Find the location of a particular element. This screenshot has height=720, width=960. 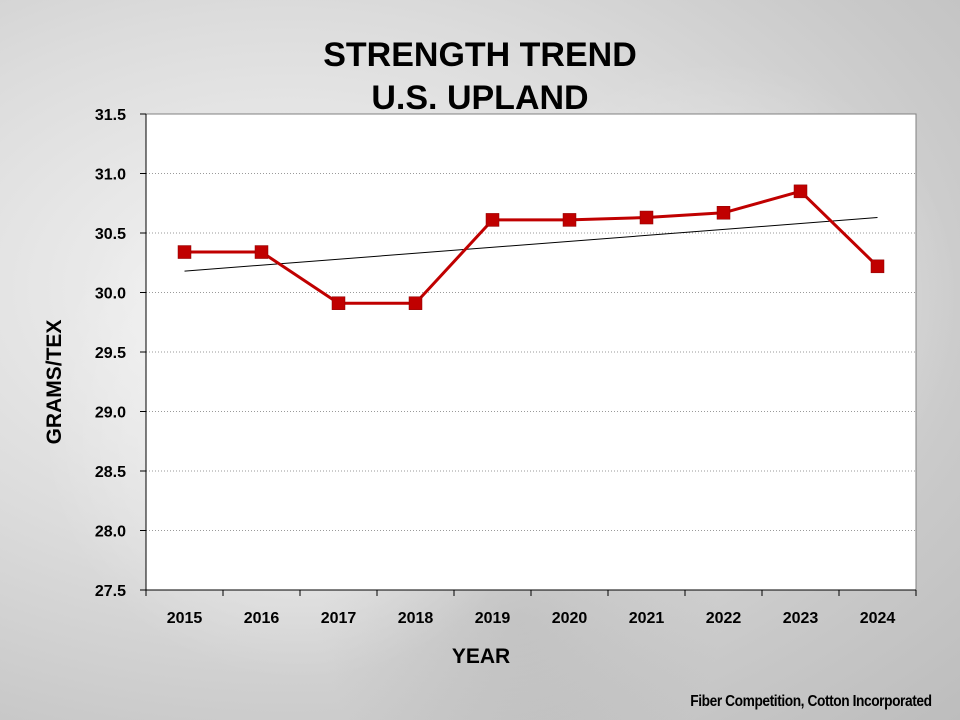

y-tick-label: 28.5 is located at coordinates (110, 472).